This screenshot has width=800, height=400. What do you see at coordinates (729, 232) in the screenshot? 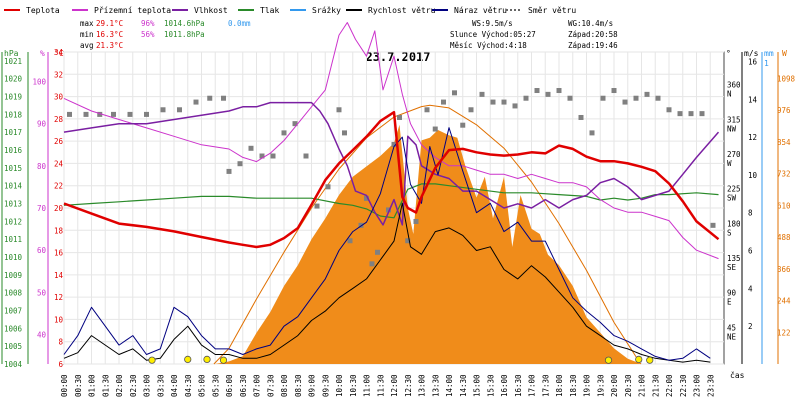
I see `y-tick-dir-label: S` at bounding box center [729, 232].